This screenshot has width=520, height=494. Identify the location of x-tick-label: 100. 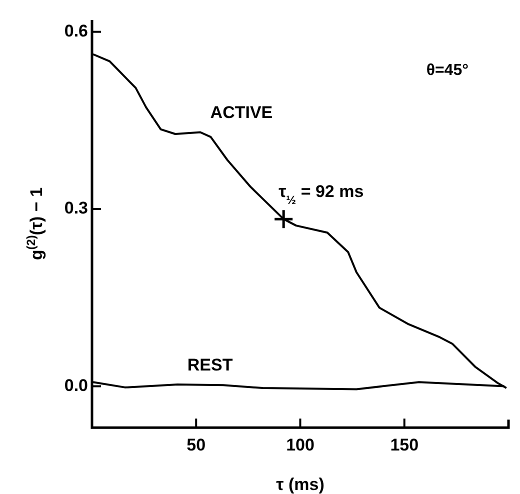
(300, 444).